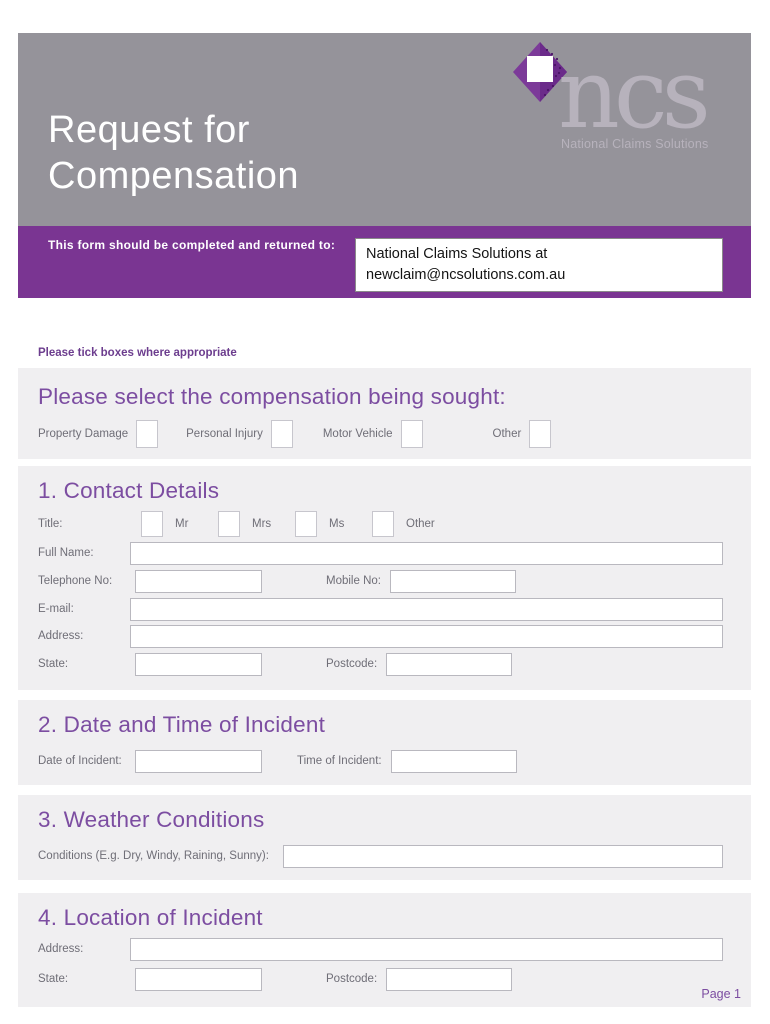 The height and width of the screenshot is (1024, 770). Describe the element at coordinates (152, 524) in the screenshot. I see `title-mr-checkbox` at that location.